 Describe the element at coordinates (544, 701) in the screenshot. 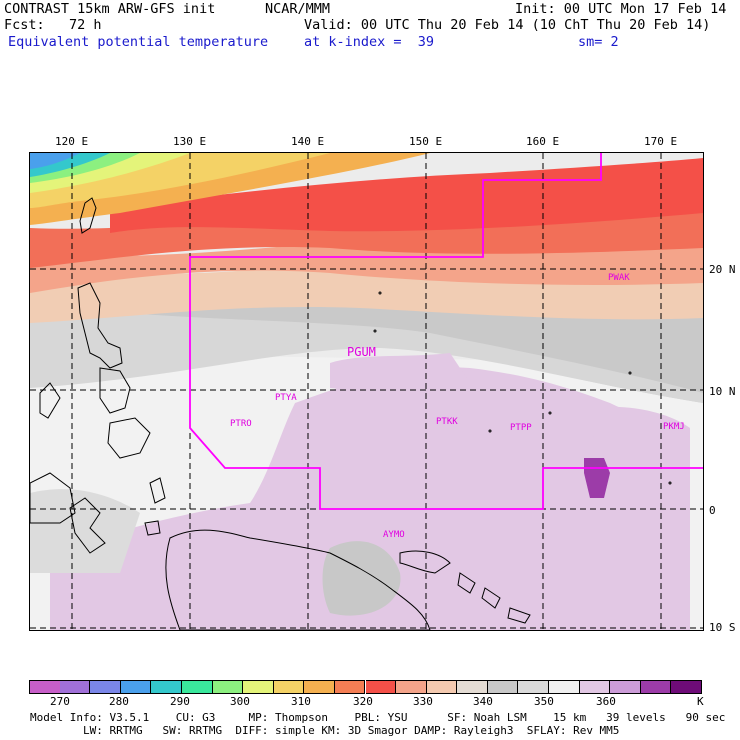

I see `colorbar-label-350: 350` at that location.